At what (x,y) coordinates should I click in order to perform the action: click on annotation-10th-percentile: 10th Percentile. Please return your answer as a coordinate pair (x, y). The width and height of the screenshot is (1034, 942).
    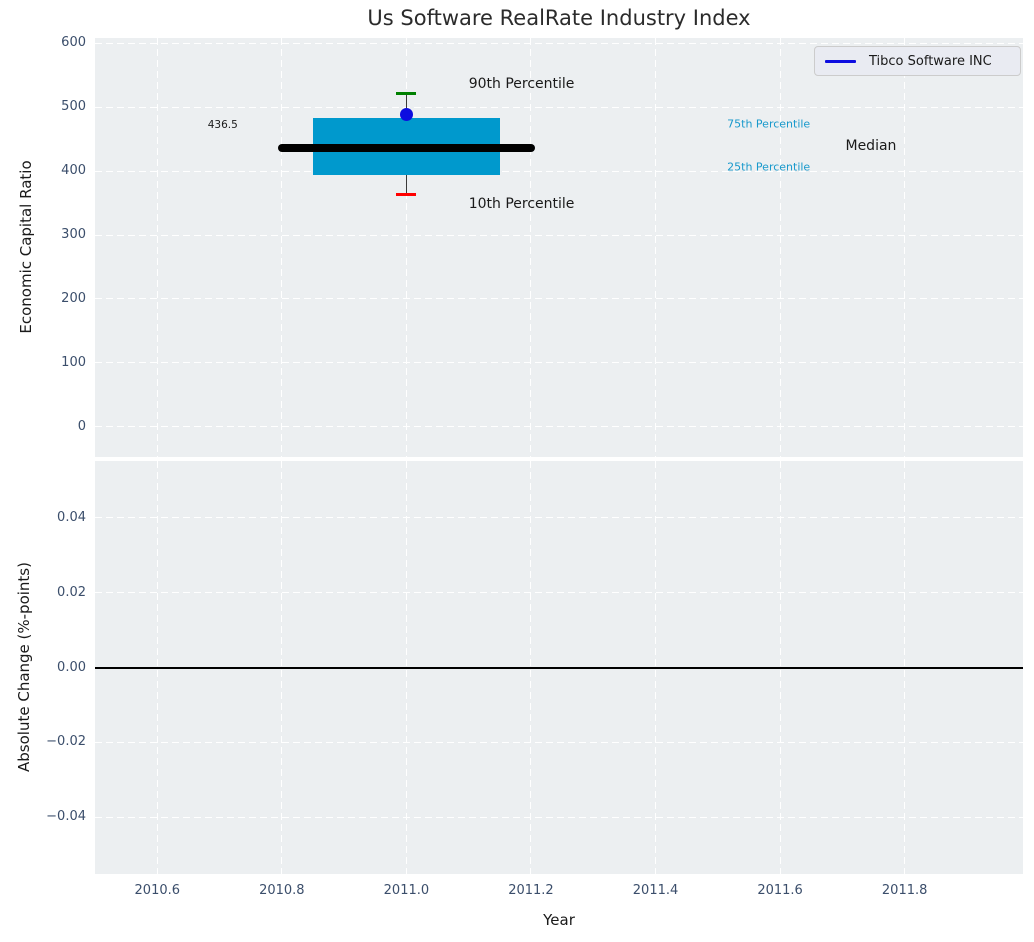
    Looking at the image, I should click on (521, 203).